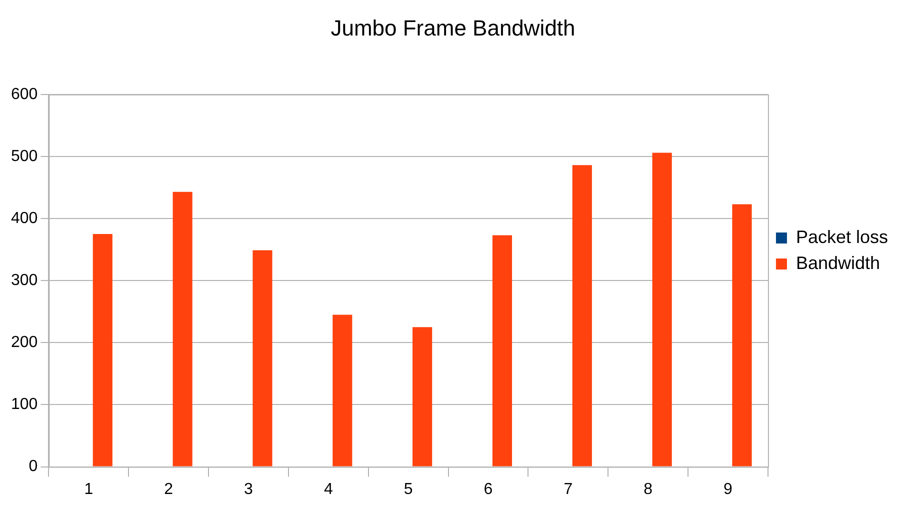 This screenshot has height=510, width=908. What do you see at coordinates (648, 489) in the screenshot?
I see `x-tick-label: 8` at bounding box center [648, 489].